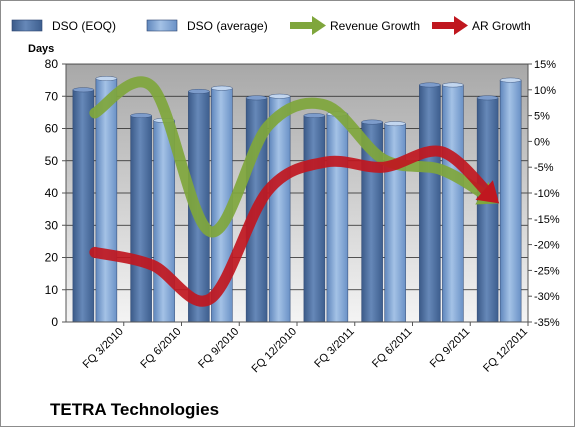 This screenshot has width=575, height=427. What do you see at coordinates (52, 225) in the screenshot?
I see `y-tick-label: 30` at bounding box center [52, 225].